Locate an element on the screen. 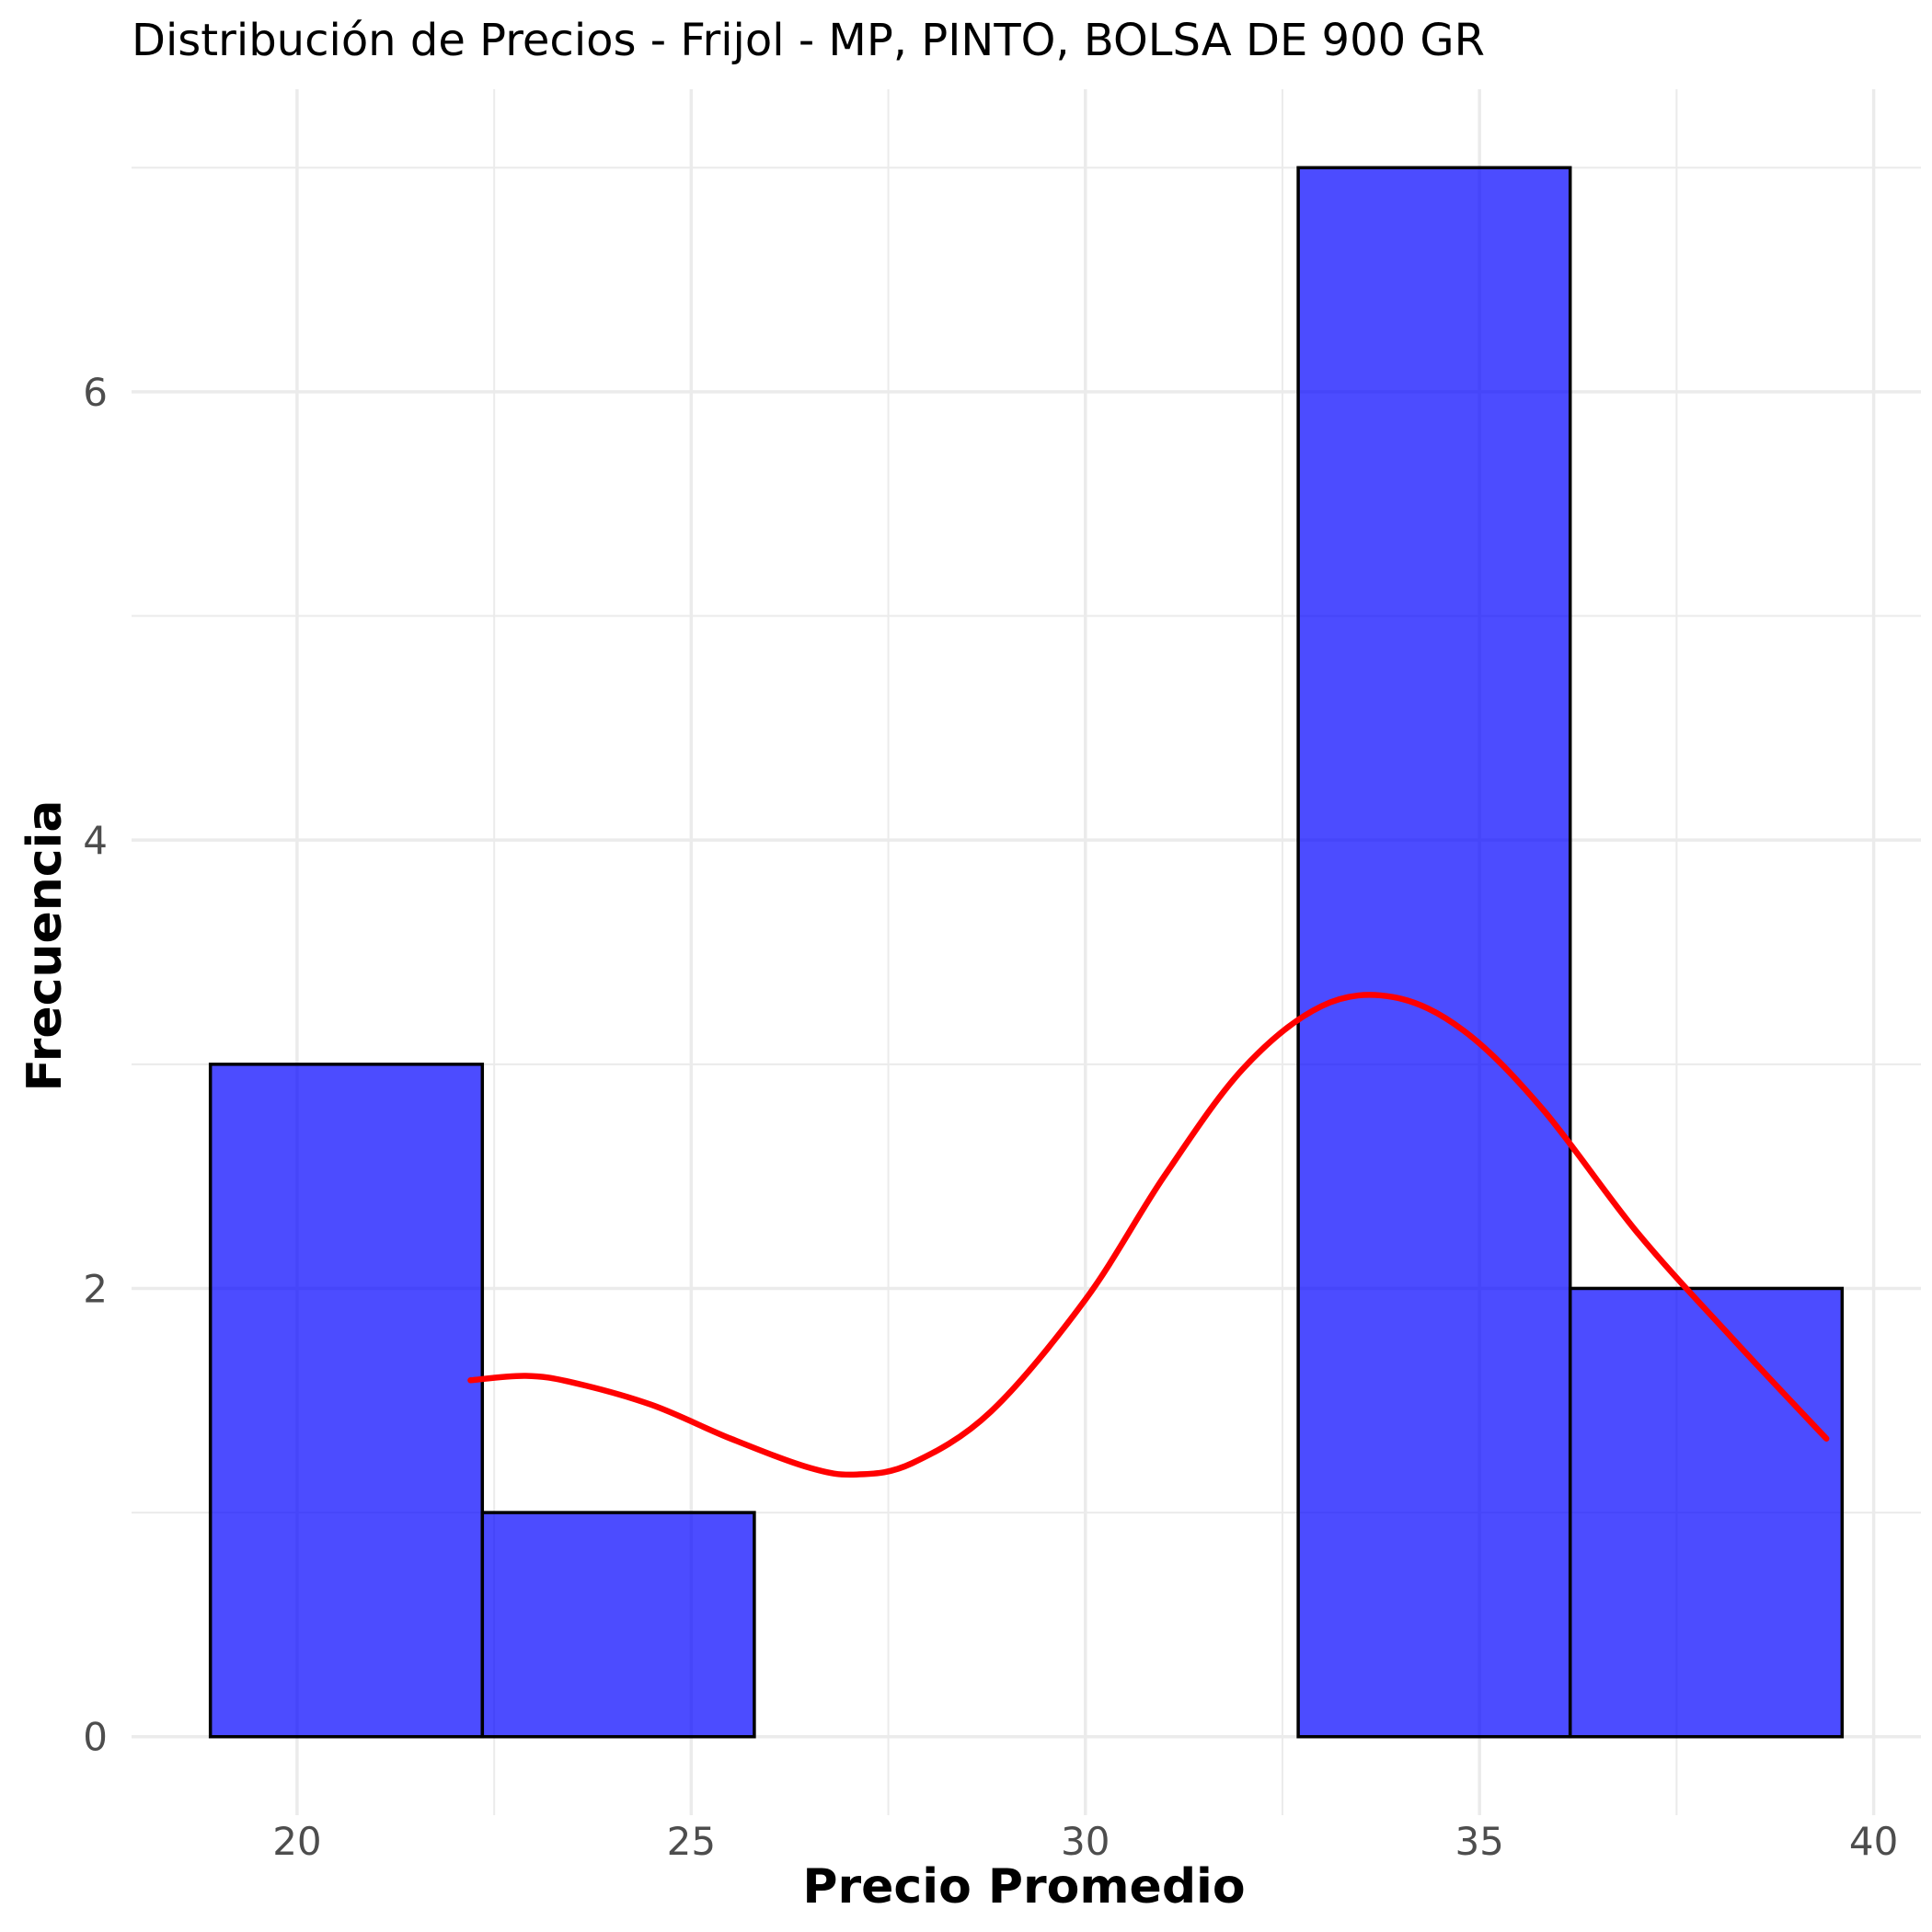 Image resolution: width=1932 pixels, height=1932 pixels. x-axis-ticks: 20 25 30 35 40 is located at coordinates (1085, 1841).